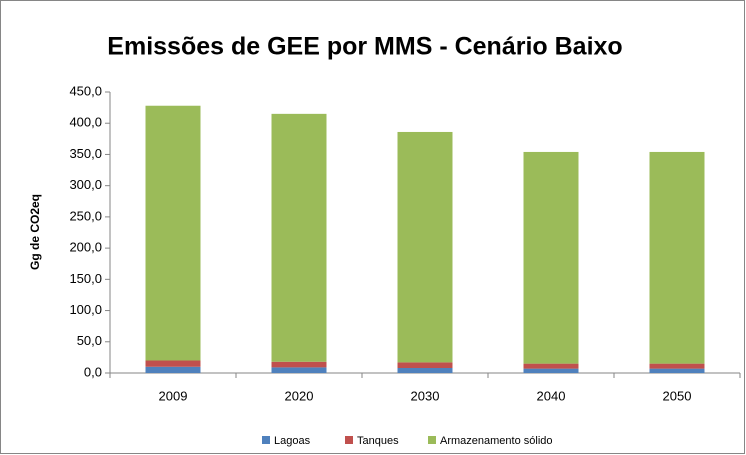  Describe the element at coordinates (677, 395) in the screenshot. I see `x-tick-label: 2050` at that location.